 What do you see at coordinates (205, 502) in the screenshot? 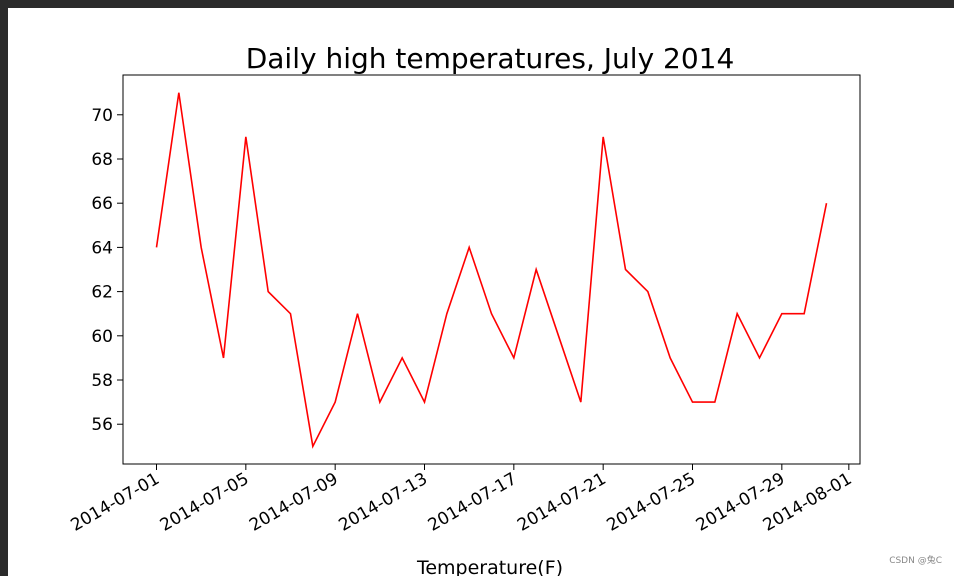
I see `x-tick-label: 2014-07-05` at bounding box center [205, 502].